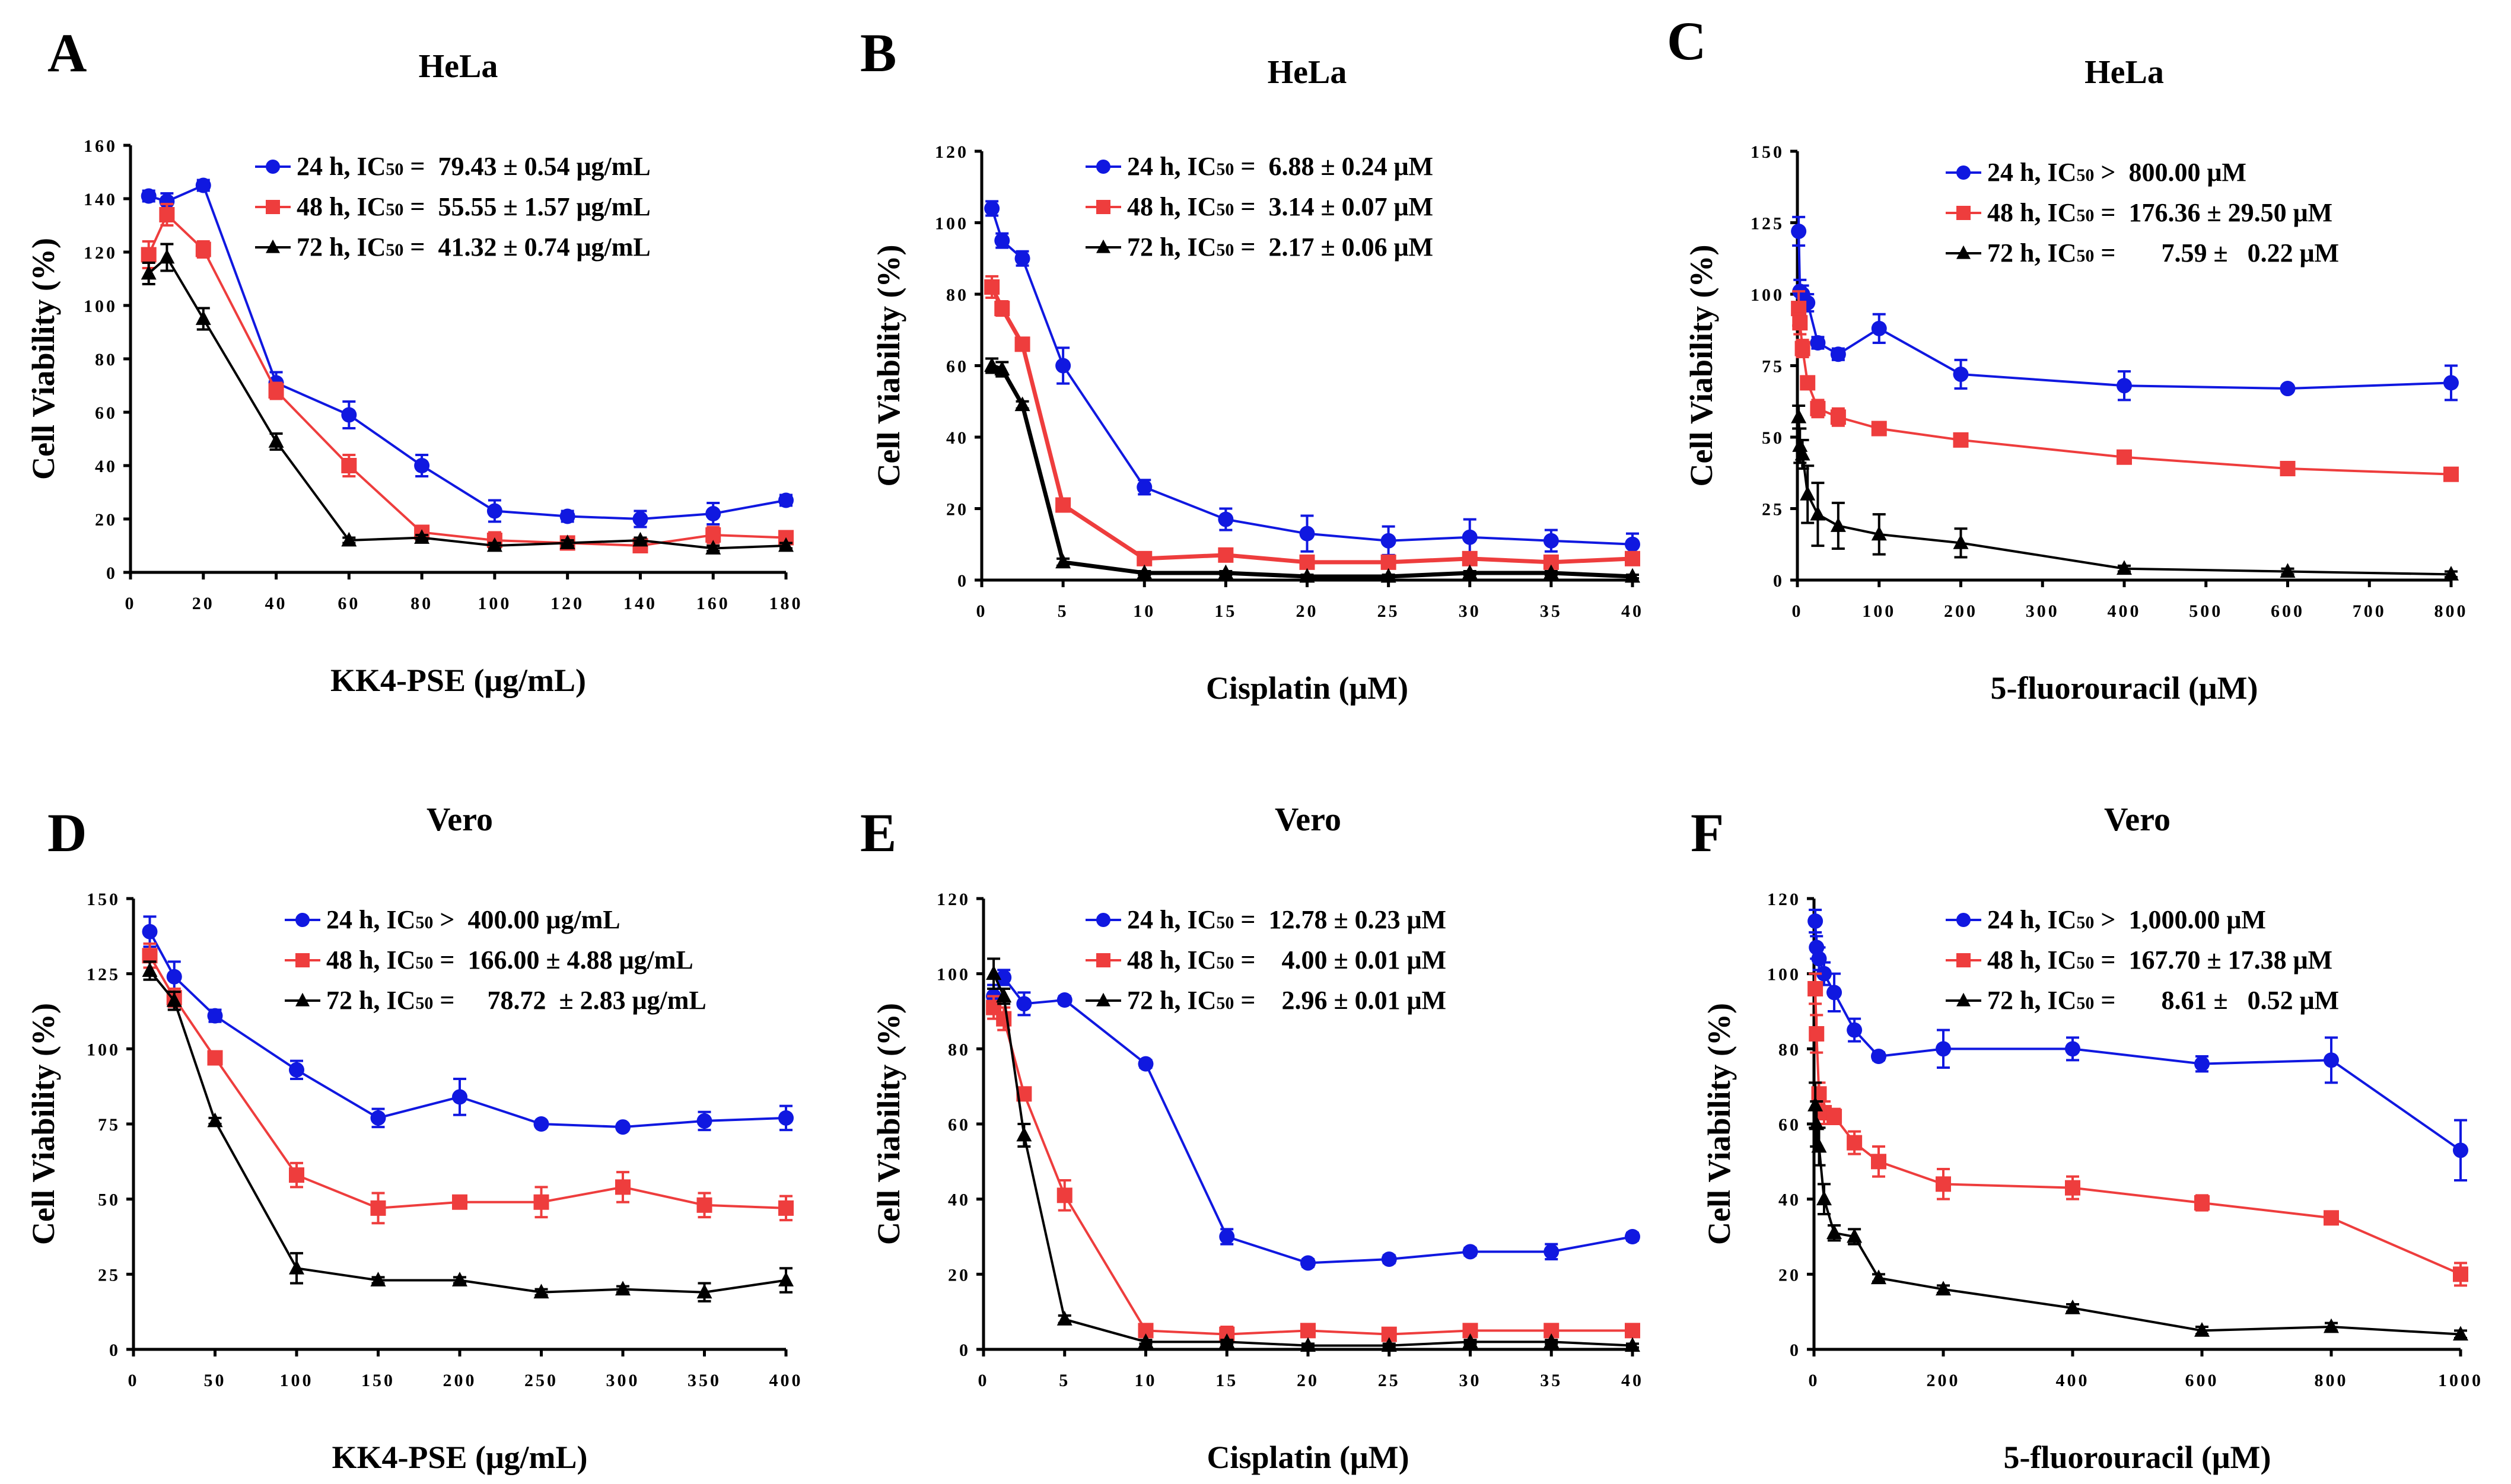 This screenshot has width=2511, height=1484. What do you see at coordinates (2163, 1001) in the screenshot?
I see `legend-label: 72 h, IC50 = 8.61 ± 0.52 μM` at bounding box center [2163, 1001].